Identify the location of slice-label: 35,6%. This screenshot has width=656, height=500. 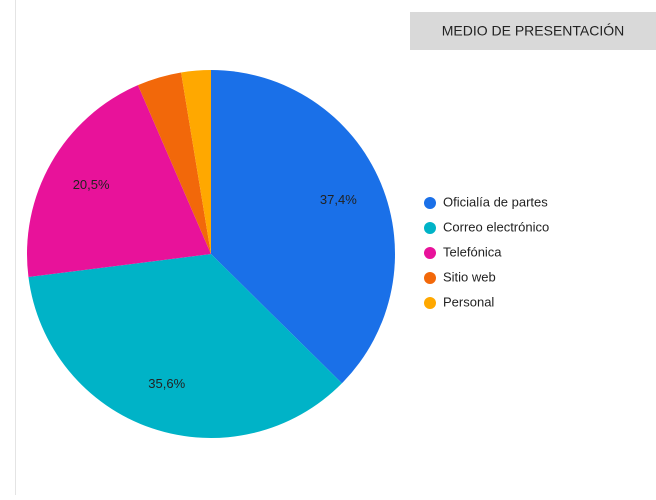
(166, 383).